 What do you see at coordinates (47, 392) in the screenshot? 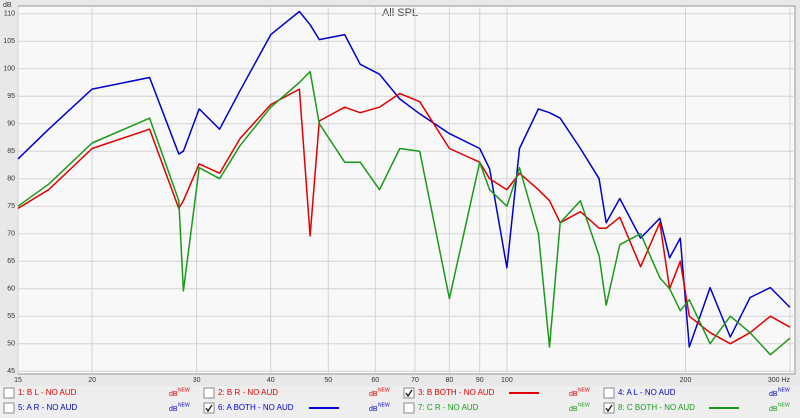
I see `legend-label: 1: B L - NO AUD` at bounding box center [47, 392].